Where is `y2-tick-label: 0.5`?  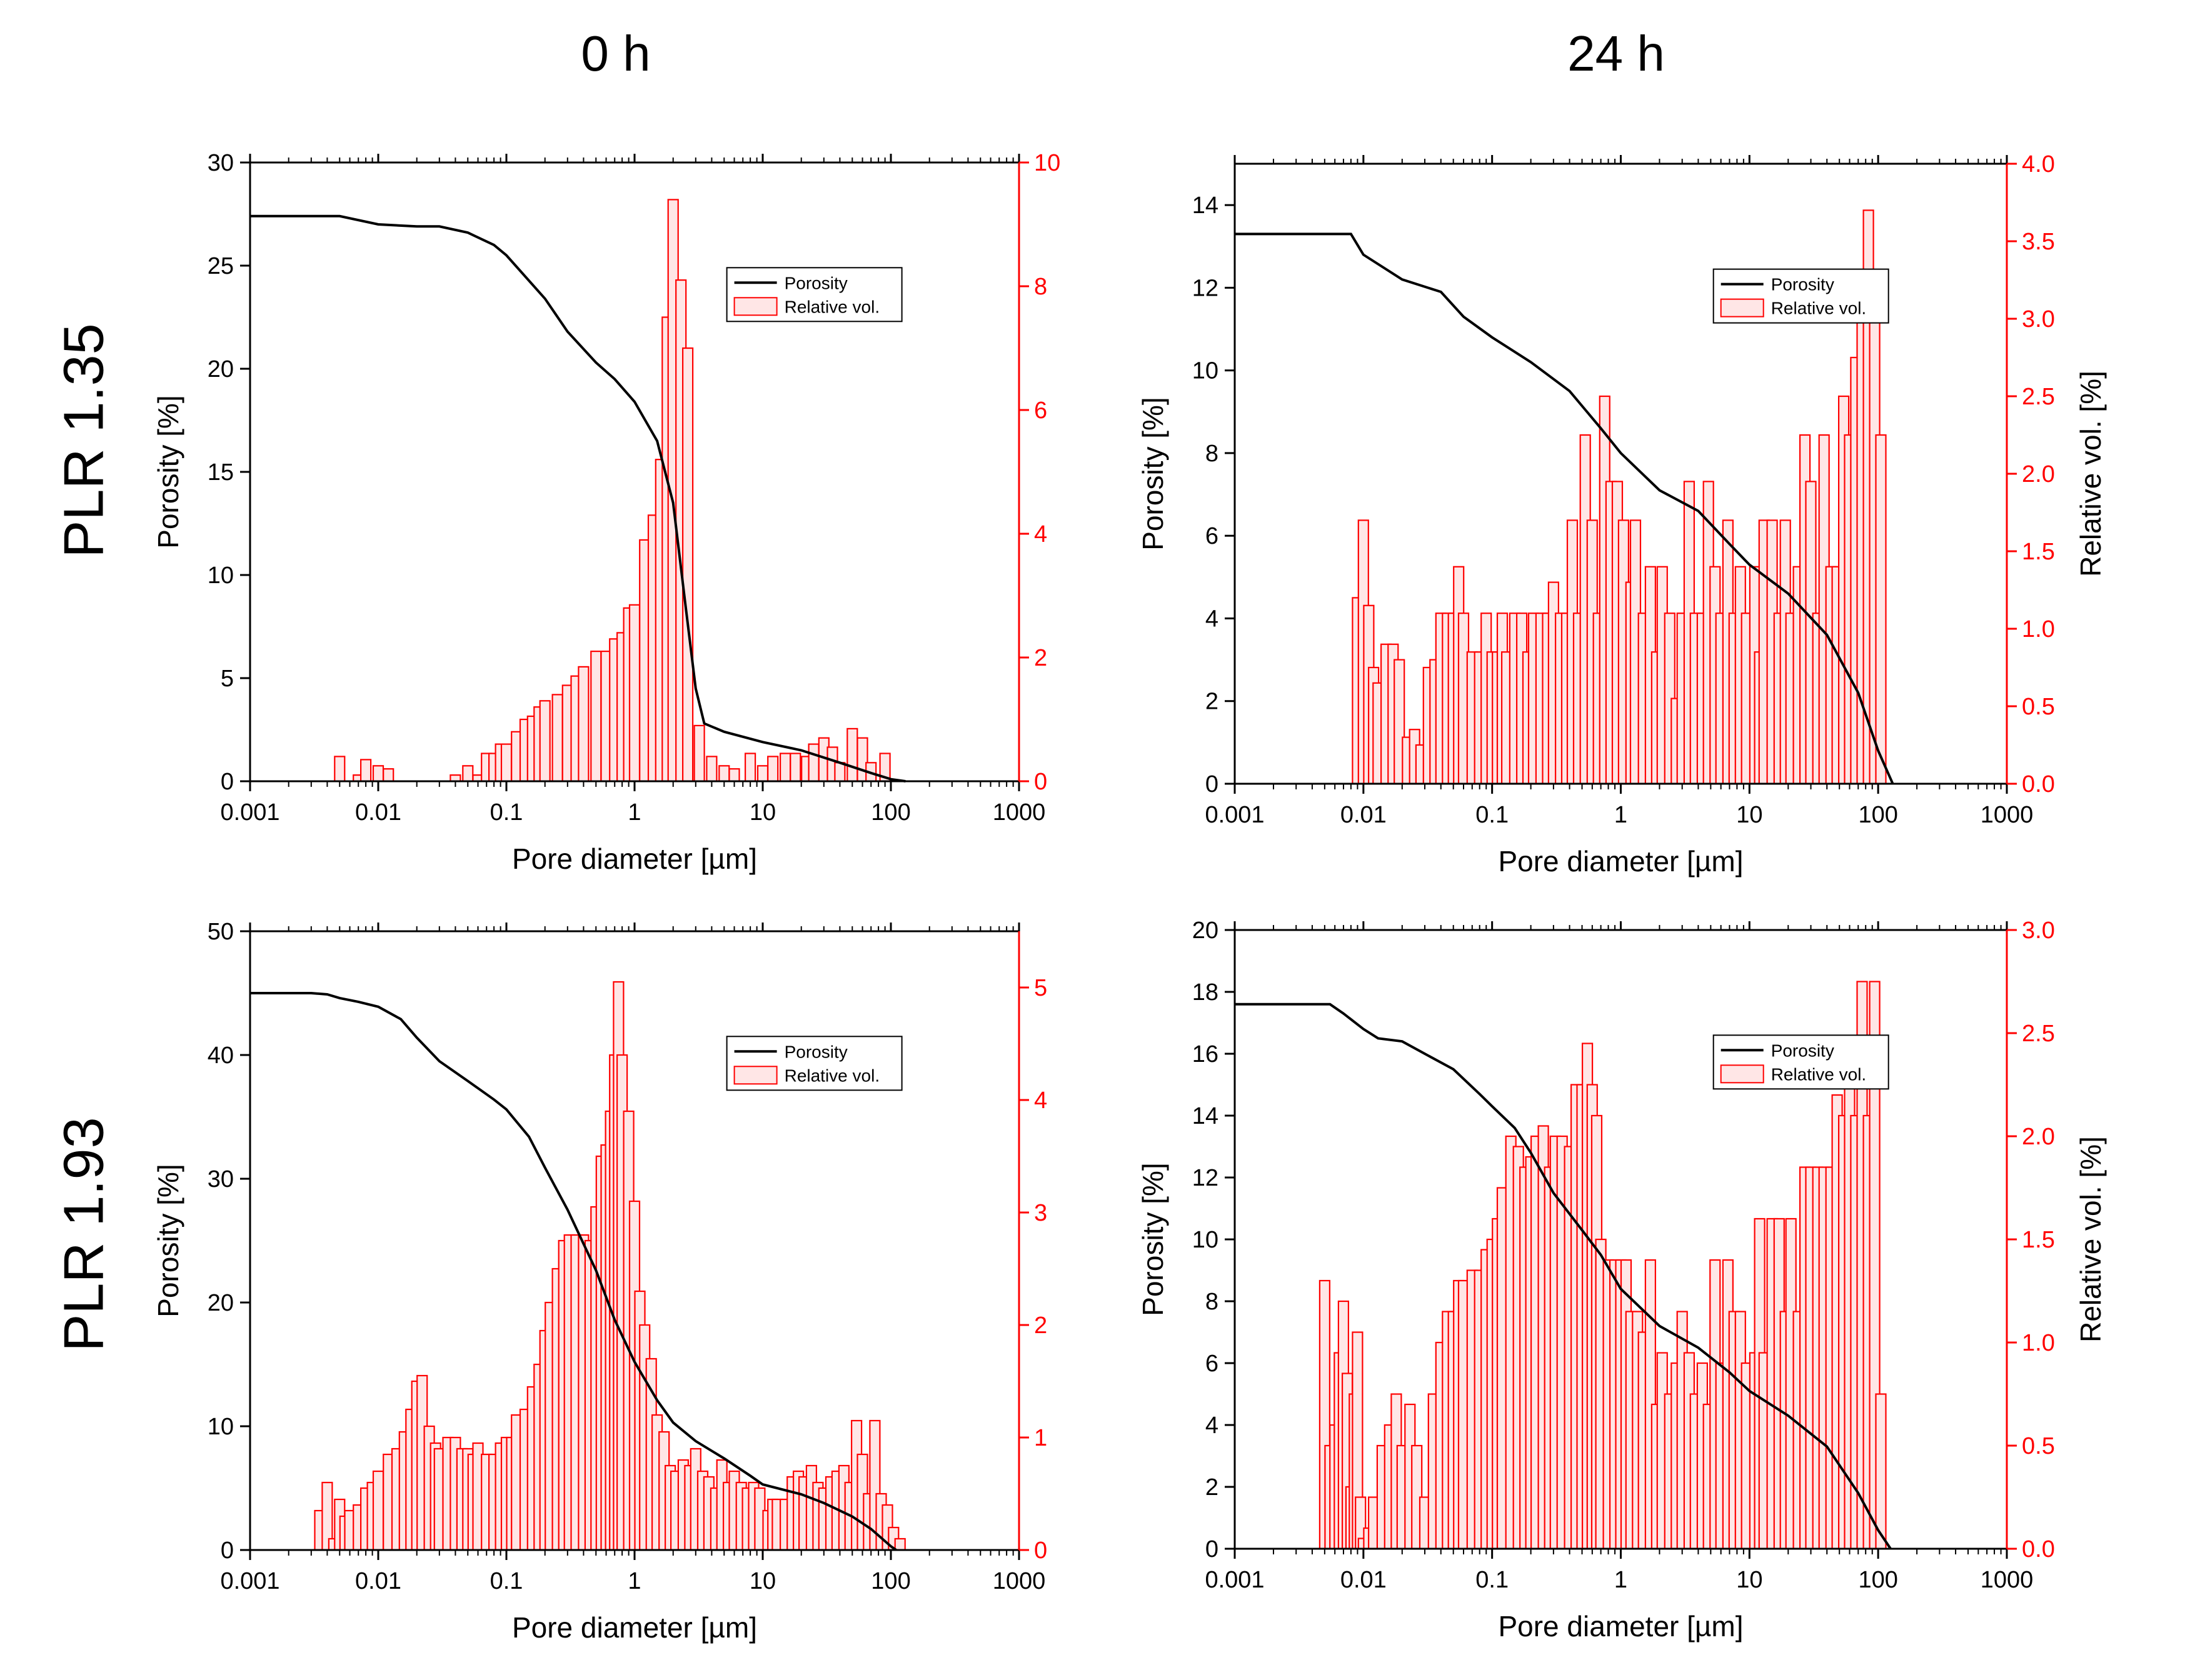 y2-tick-label: 0.5 is located at coordinates (2039, 707).